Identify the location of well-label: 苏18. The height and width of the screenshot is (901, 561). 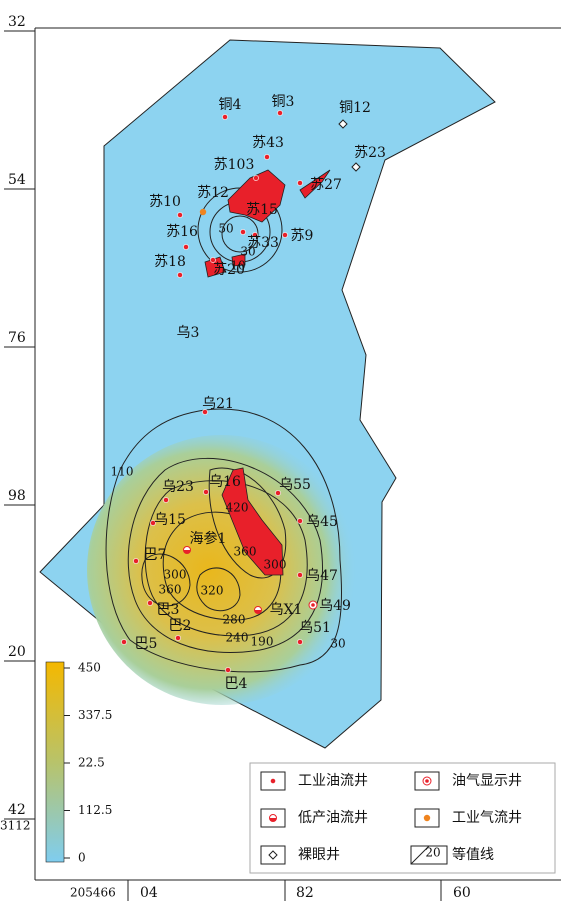
(170, 262).